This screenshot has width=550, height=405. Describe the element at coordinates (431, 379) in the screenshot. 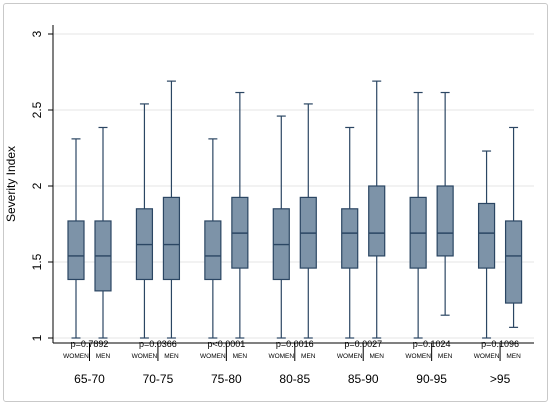

I see `age-group-label: 90-95` at that location.